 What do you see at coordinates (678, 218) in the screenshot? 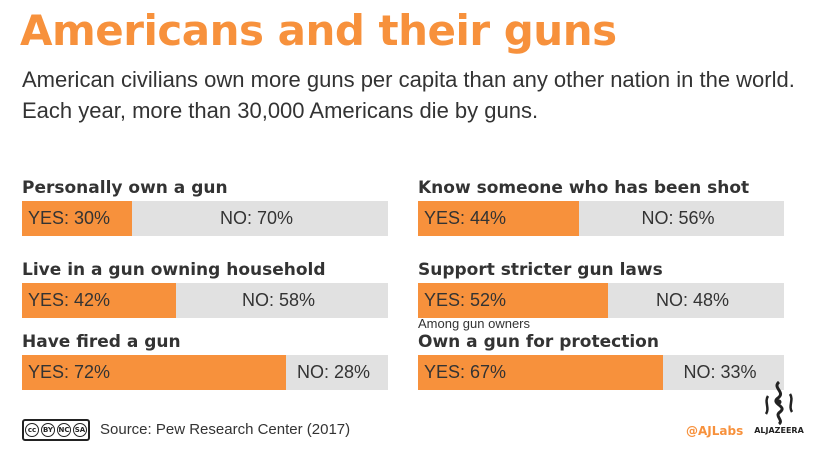
I see `no-data-label: NO: 56%` at bounding box center [678, 218].